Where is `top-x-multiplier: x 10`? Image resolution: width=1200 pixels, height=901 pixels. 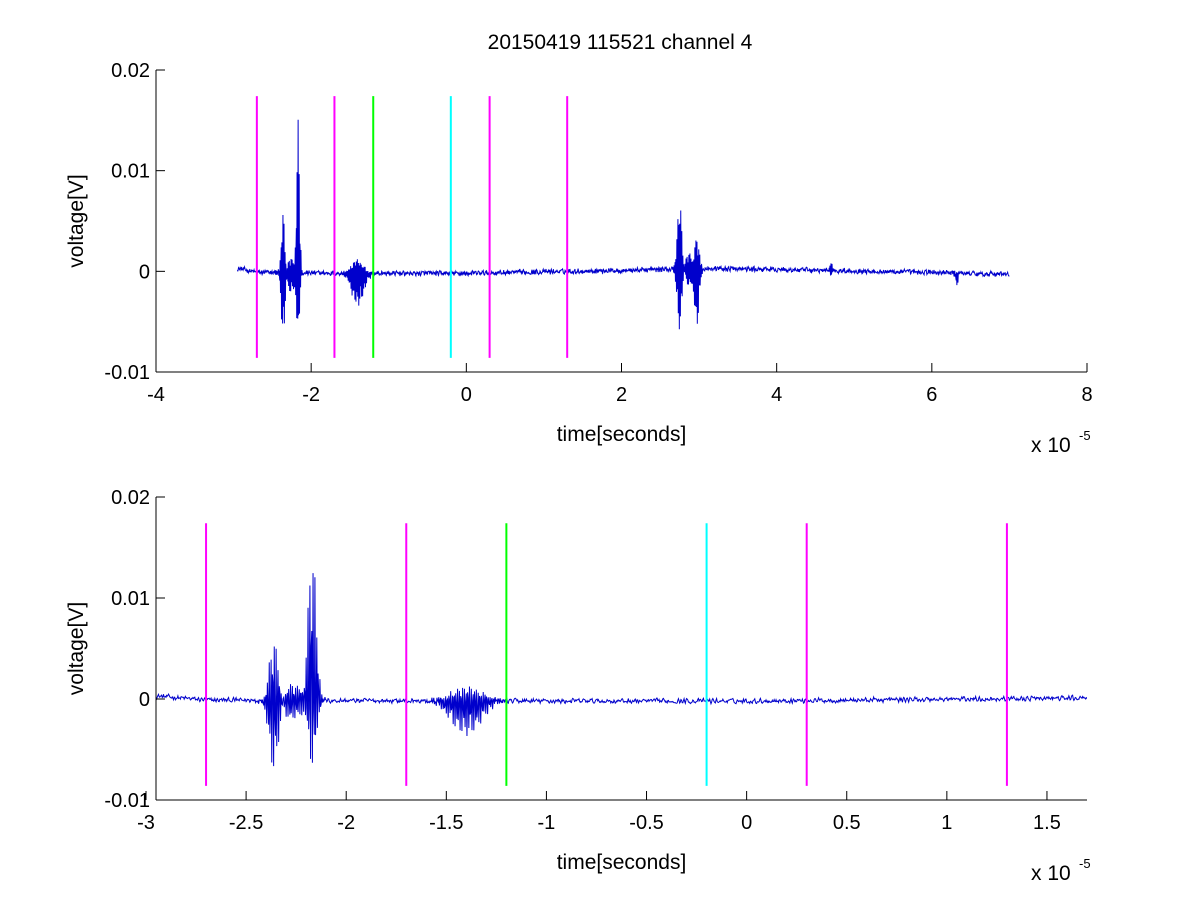 top-x-multiplier: x 10 is located at coordinates (1051, 445).